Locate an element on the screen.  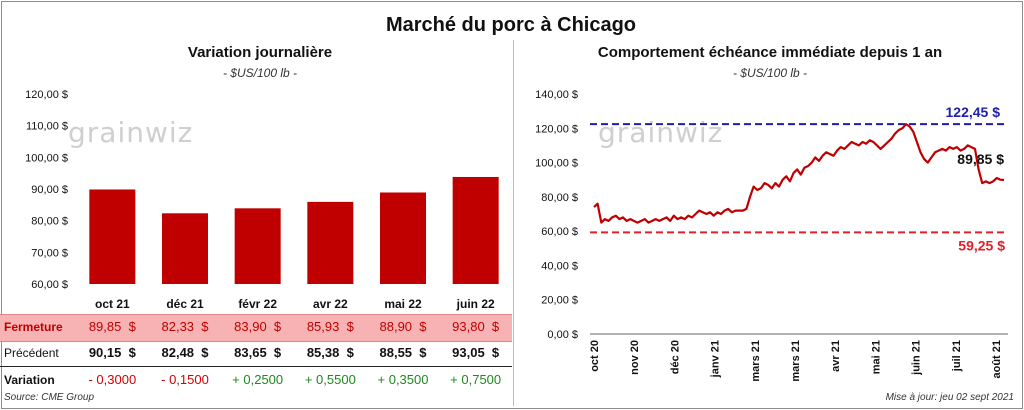
y-tick-label: 0,00 $ is located at coordinates (562, 335).